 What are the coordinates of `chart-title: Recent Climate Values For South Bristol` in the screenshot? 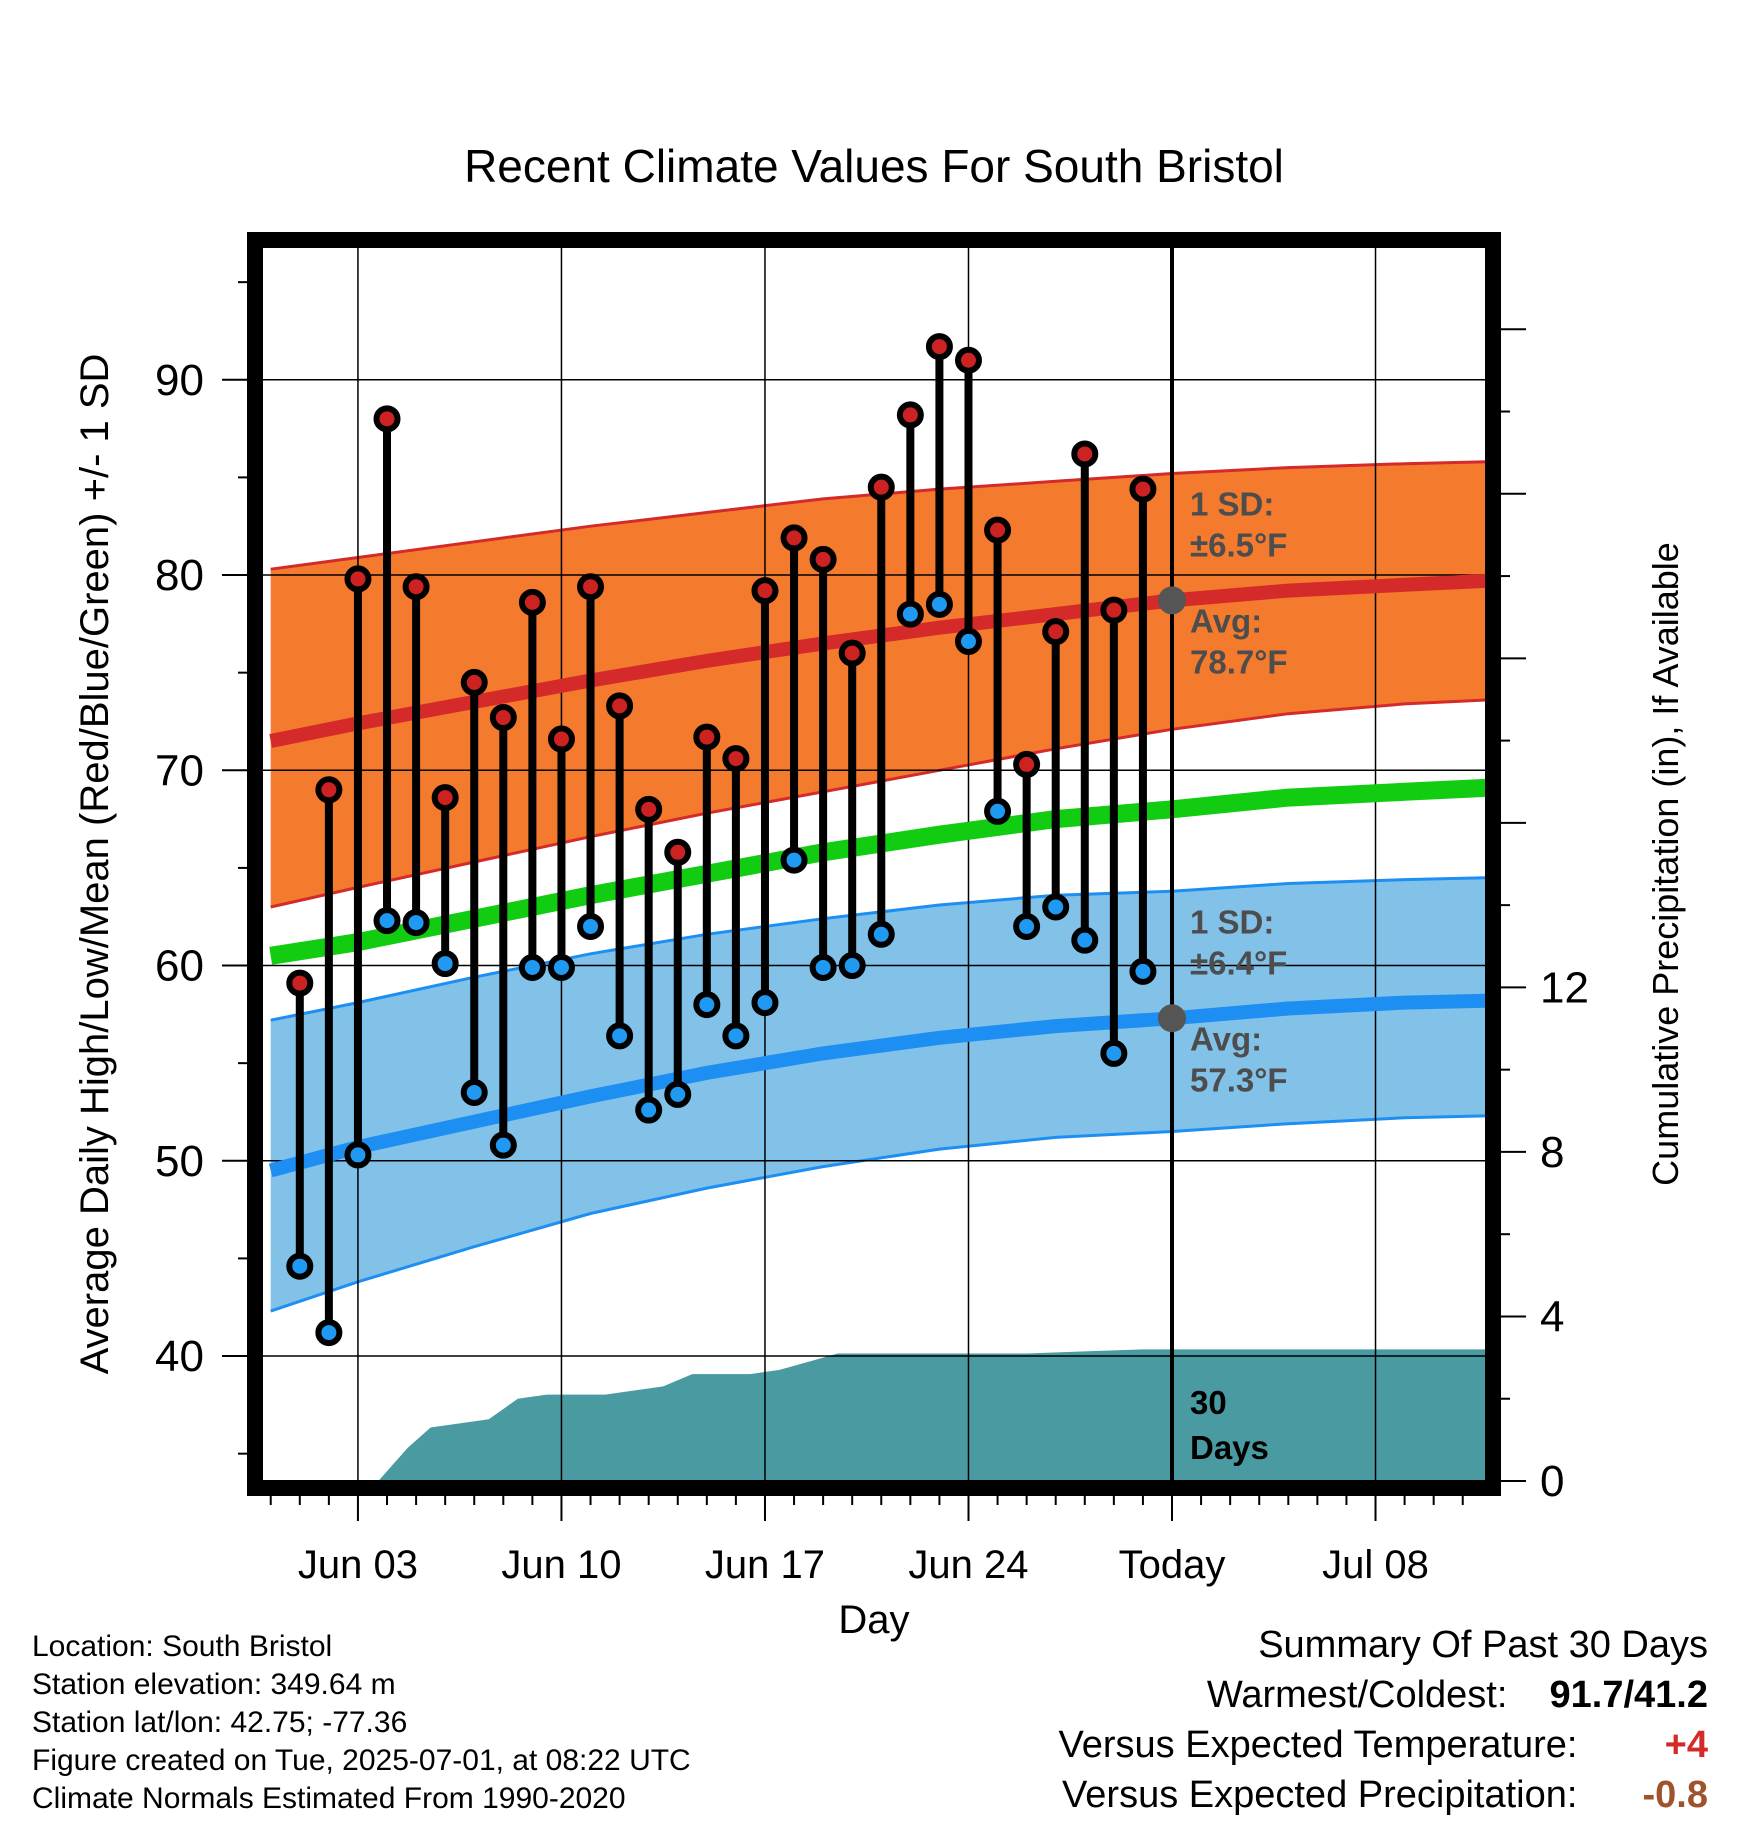 It's located at (874, 166).